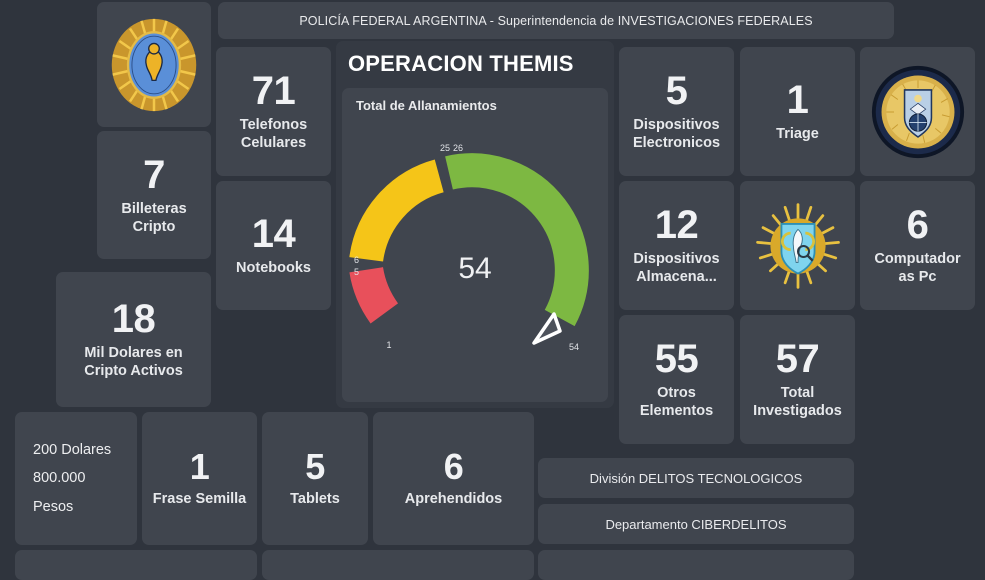 The height and width of the screenshot is (580, 985). Describe the element at coordinates (574, 347) in the screenshot. I see `gauge-tick-54: 54` at that location.